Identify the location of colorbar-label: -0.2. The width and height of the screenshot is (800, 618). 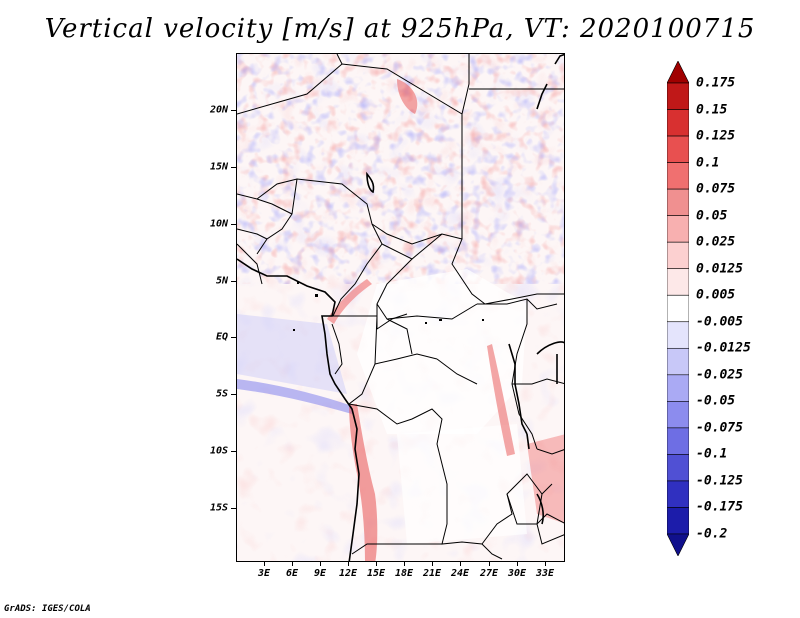
(712, 534).